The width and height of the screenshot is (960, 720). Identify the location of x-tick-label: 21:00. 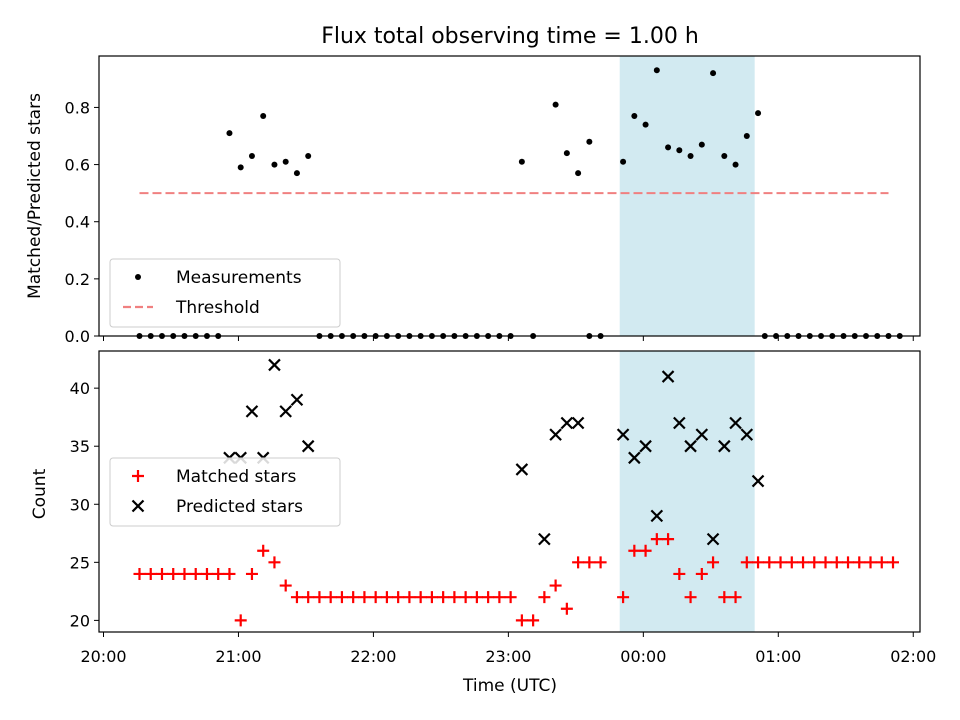
(238, 656).